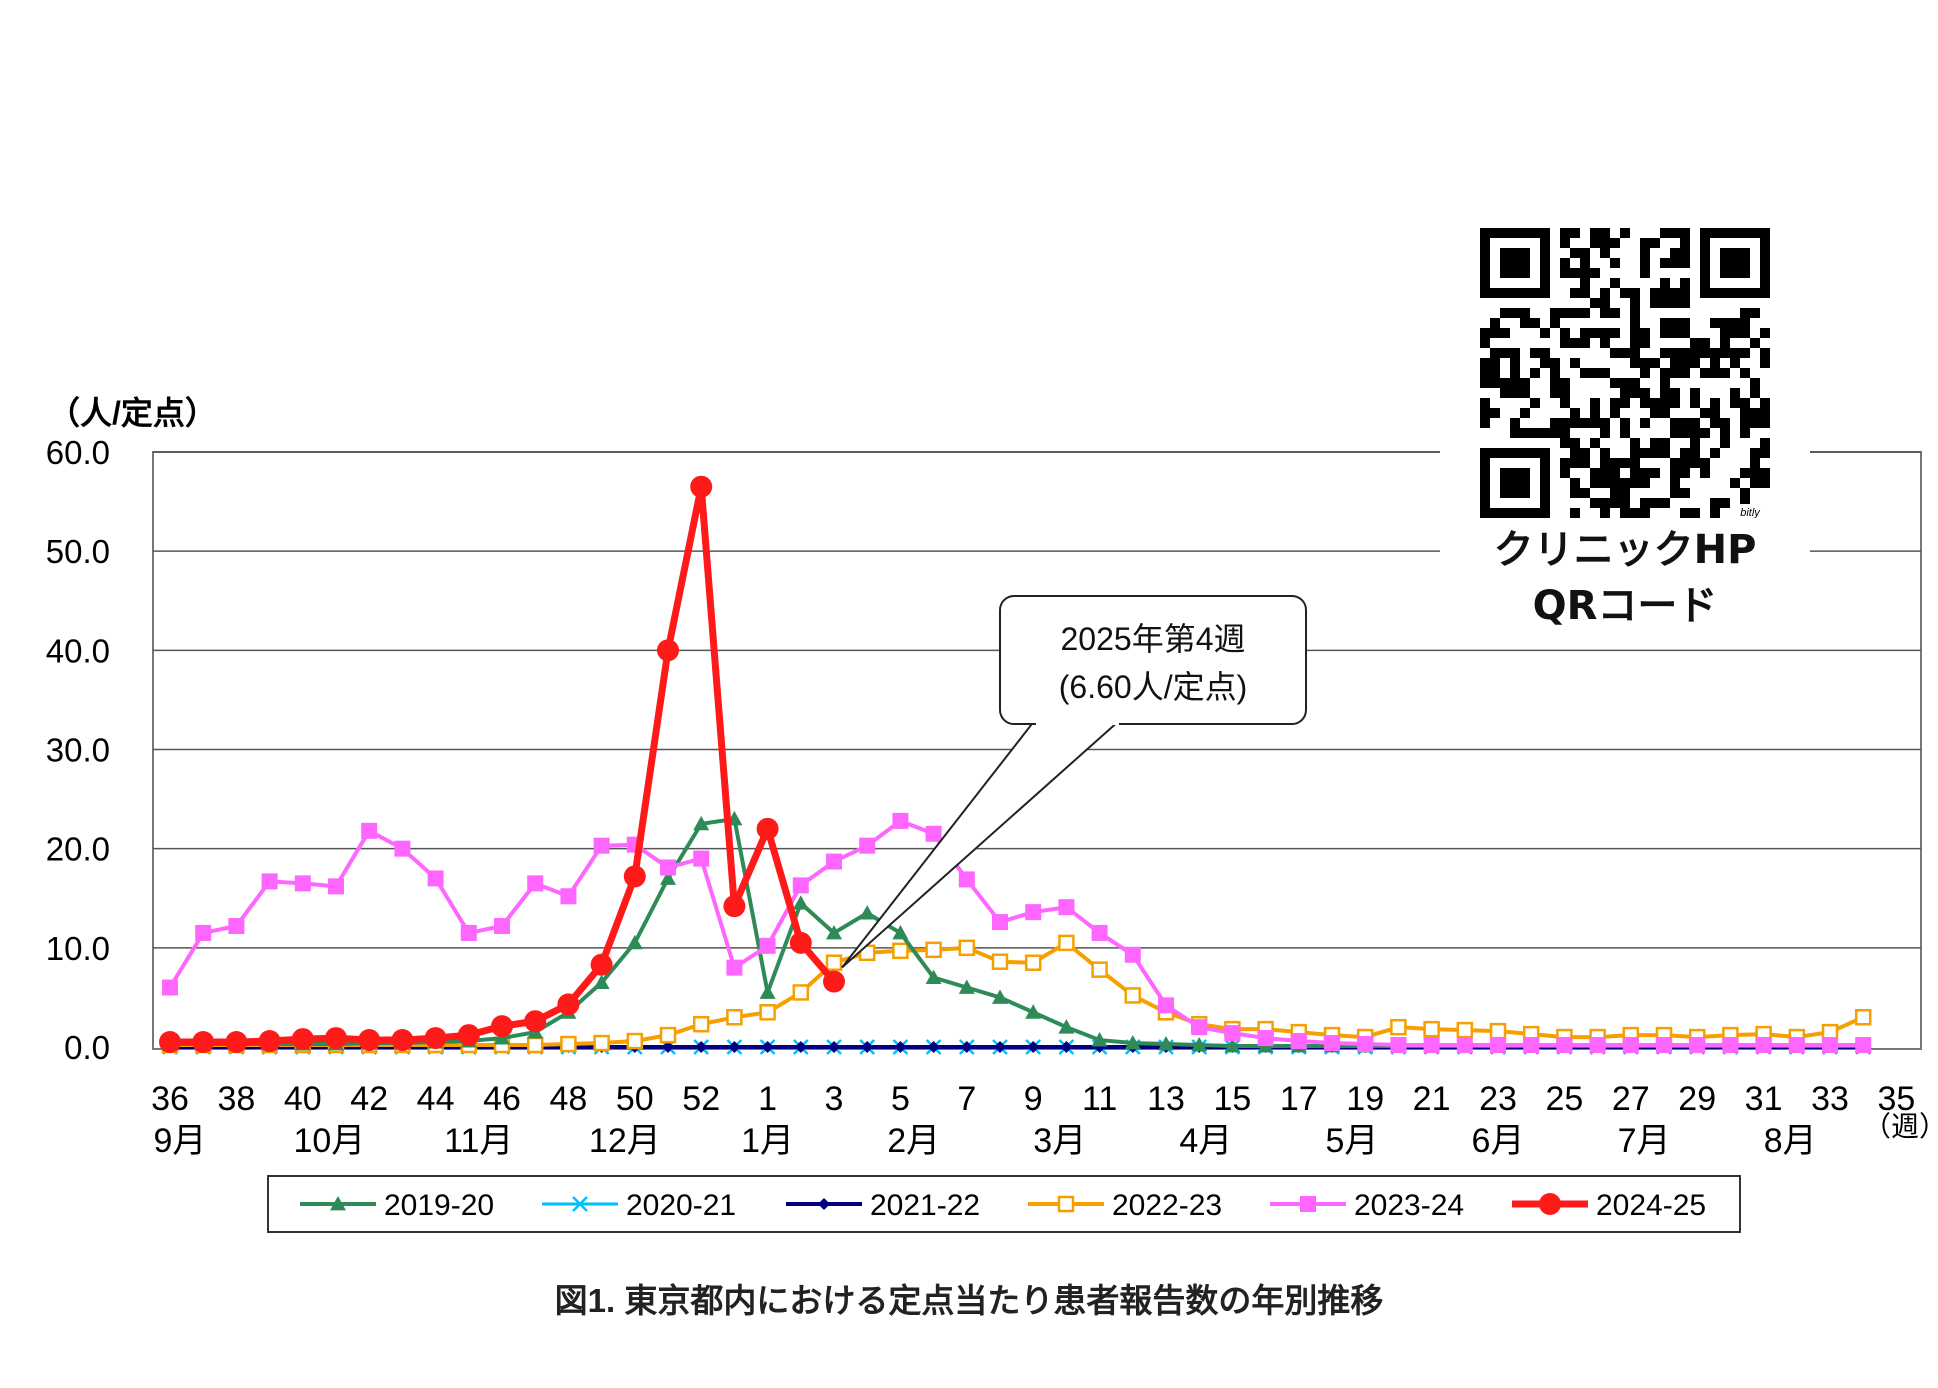 This screenshot has height=1388, width=1938. What do you see at coordinates (1153, 660) in the screenshot?
I see `callout-box` at bounding box center [1153, 660].